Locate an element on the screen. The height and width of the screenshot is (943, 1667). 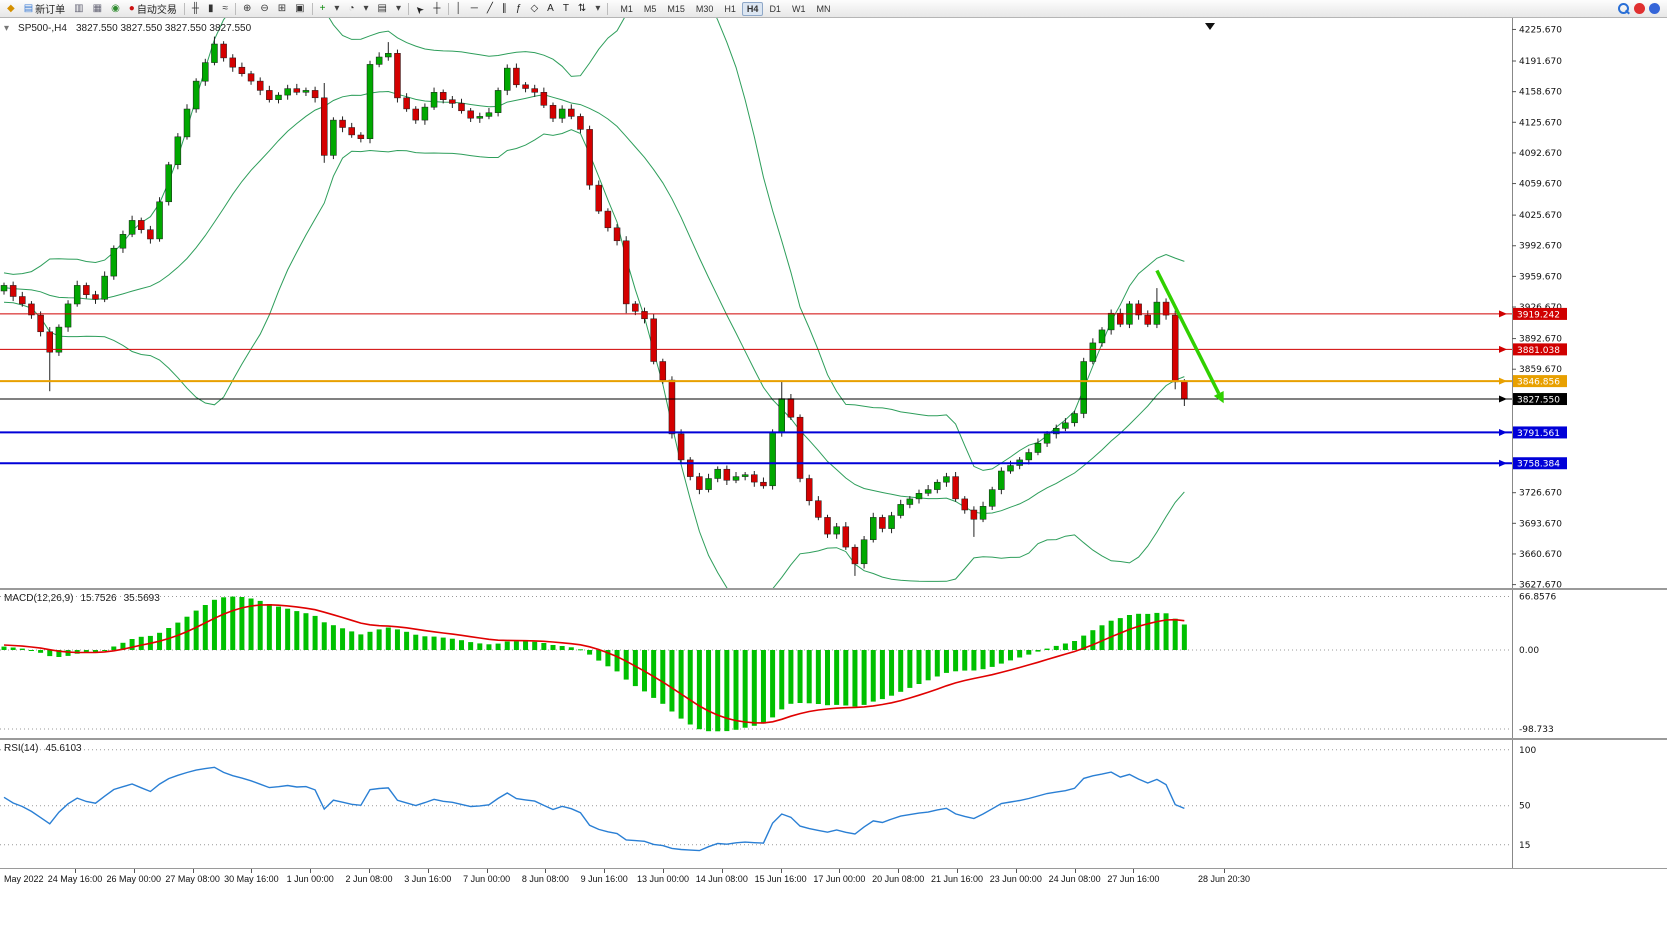
data-window-icon: ▦ is located at coordinates (97, 8).